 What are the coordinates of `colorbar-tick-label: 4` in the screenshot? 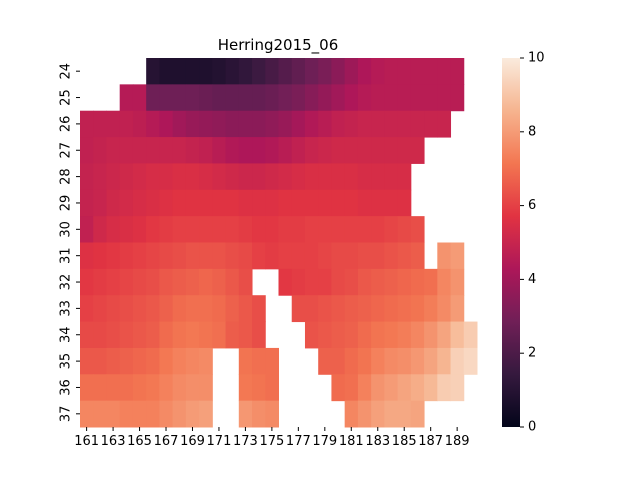 It's located at (532, 279).